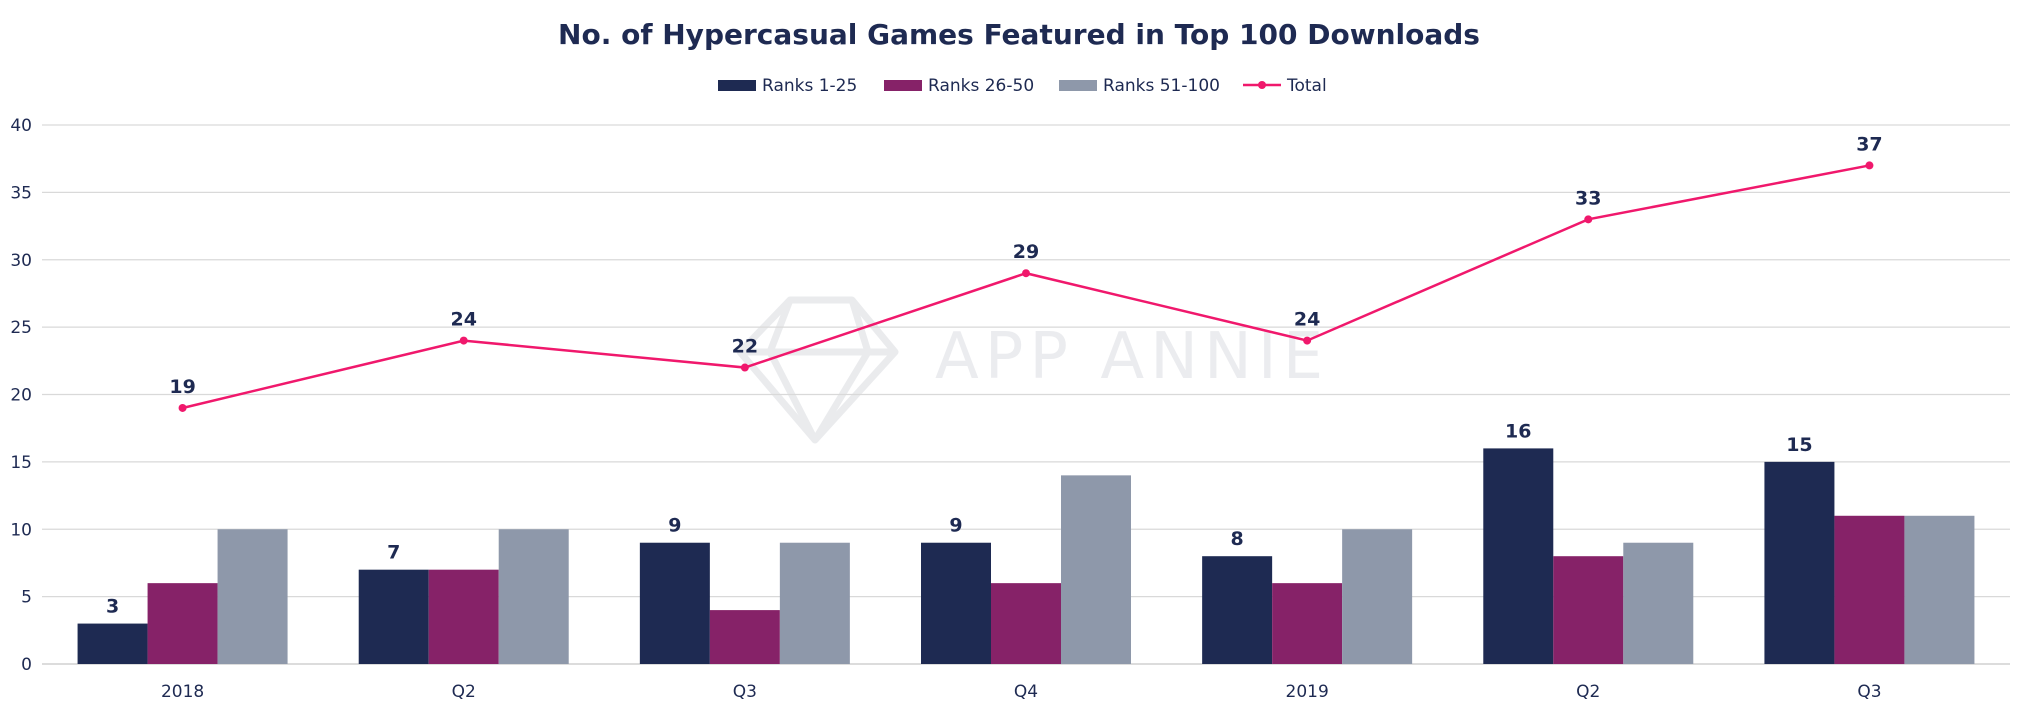  What do you see at coordinates (21, 530) in the screenshot?
I see `y-tick-label: 10` at bounding box center [21, 530].